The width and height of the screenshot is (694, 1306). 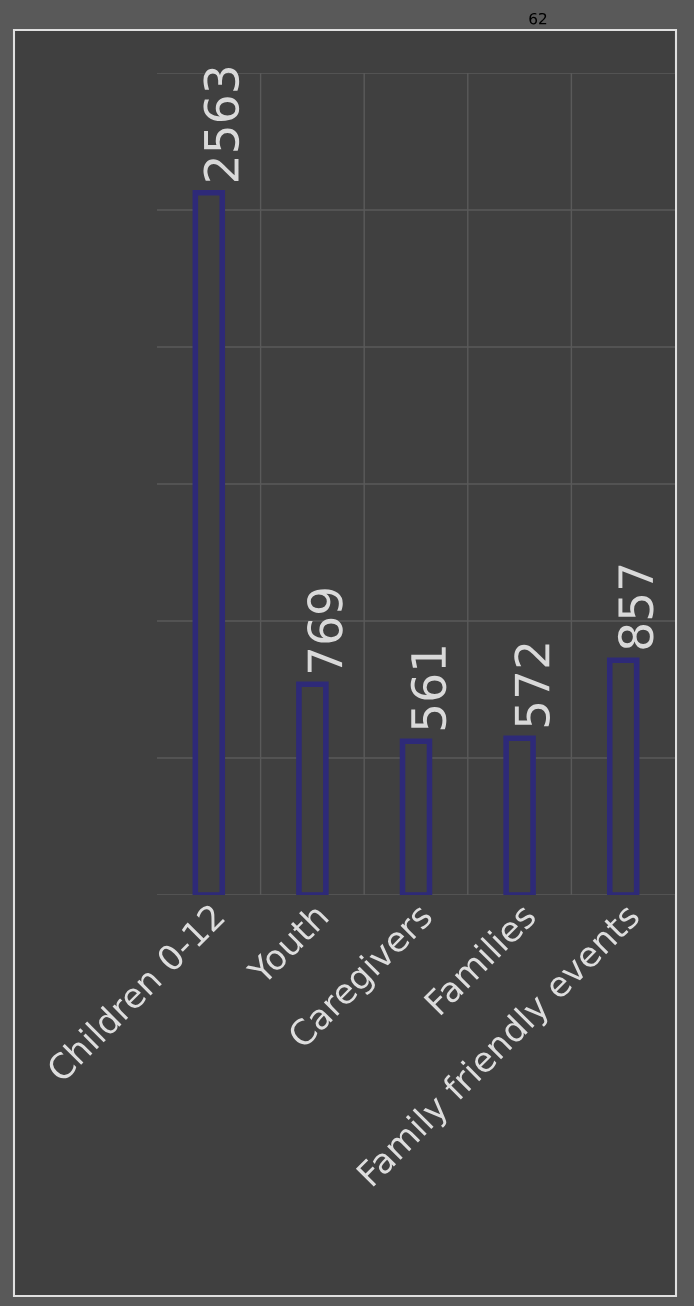 What do you see at coordinates (532, 685) in the screenshot?
I see `data-label: 572` at bounding box center [532, 685].